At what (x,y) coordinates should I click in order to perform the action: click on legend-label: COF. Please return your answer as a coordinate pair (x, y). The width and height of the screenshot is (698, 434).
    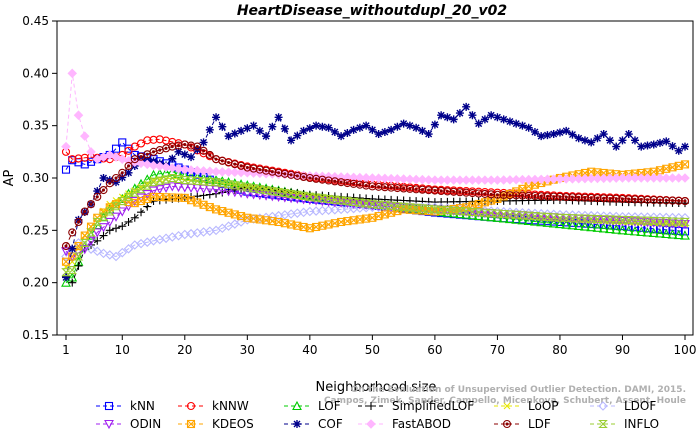
    Looking at the image, I should click on (330, 424).